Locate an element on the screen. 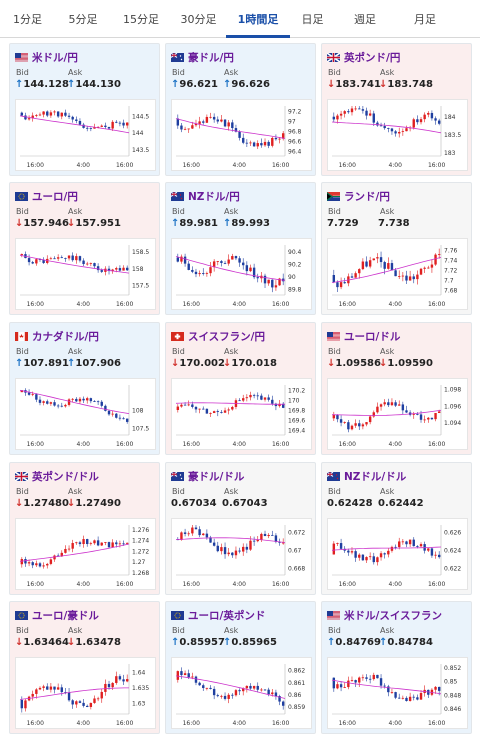 This screenshot has width=480, height=740. pair-name: ユーロ/円 is located at coordinates (55, 197).